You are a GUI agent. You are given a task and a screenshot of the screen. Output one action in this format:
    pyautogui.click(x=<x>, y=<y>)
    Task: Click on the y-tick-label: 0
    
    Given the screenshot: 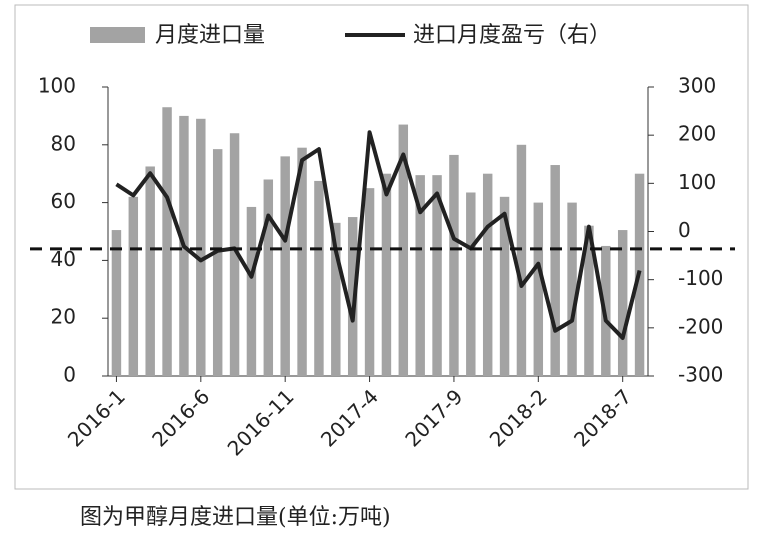 What is the action you would take?
    pyautogui.click(x=69, y=375)
    